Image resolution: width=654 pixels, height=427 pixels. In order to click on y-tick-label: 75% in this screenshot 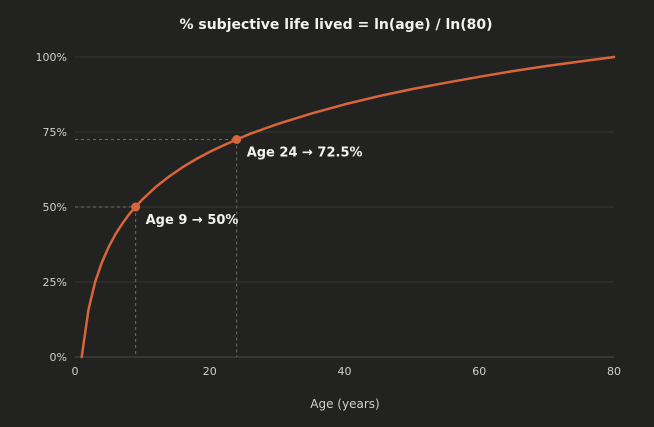, I will do `click(55, 132)`.